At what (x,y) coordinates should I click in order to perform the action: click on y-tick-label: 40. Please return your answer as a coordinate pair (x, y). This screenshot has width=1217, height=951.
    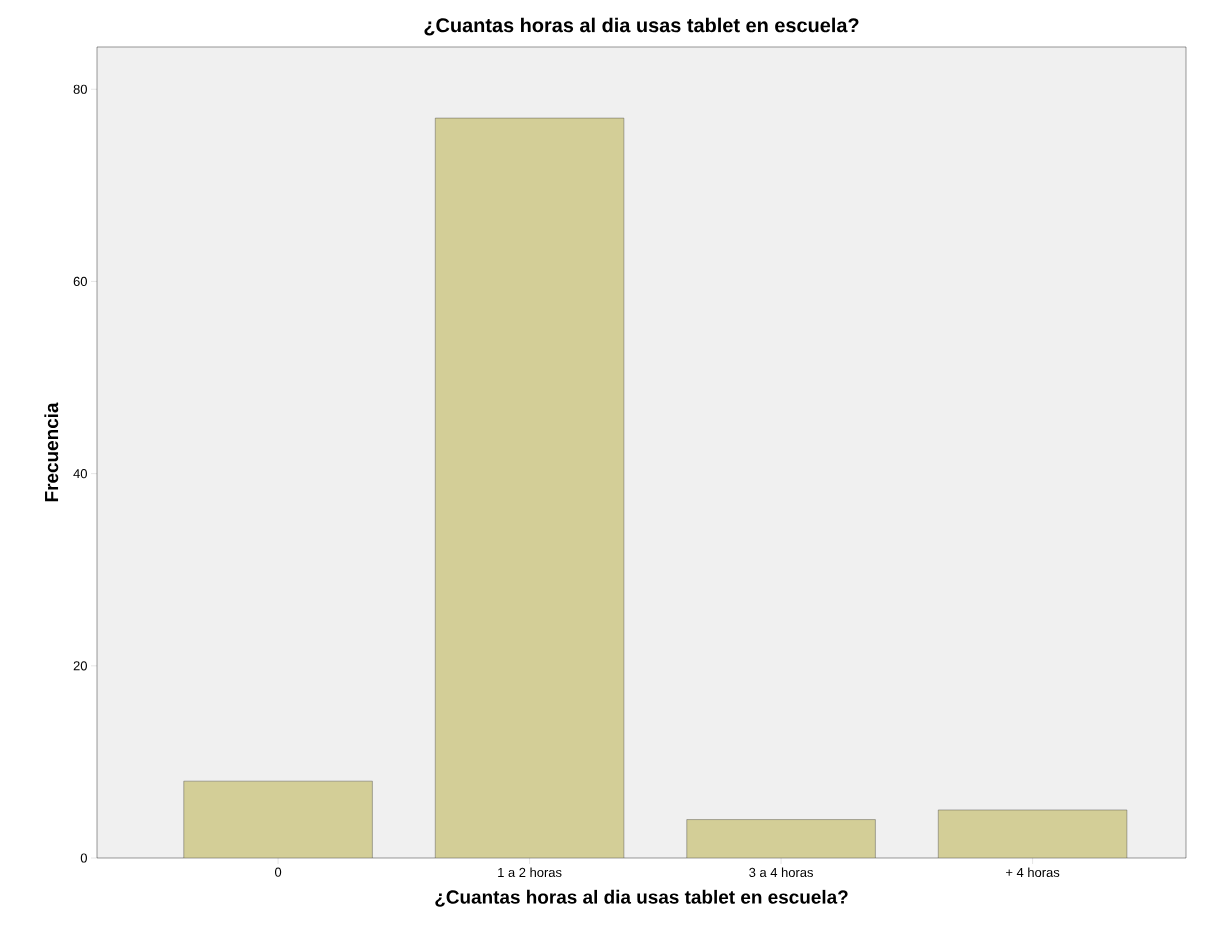
    Looking at the image, I should click on (80, 474).